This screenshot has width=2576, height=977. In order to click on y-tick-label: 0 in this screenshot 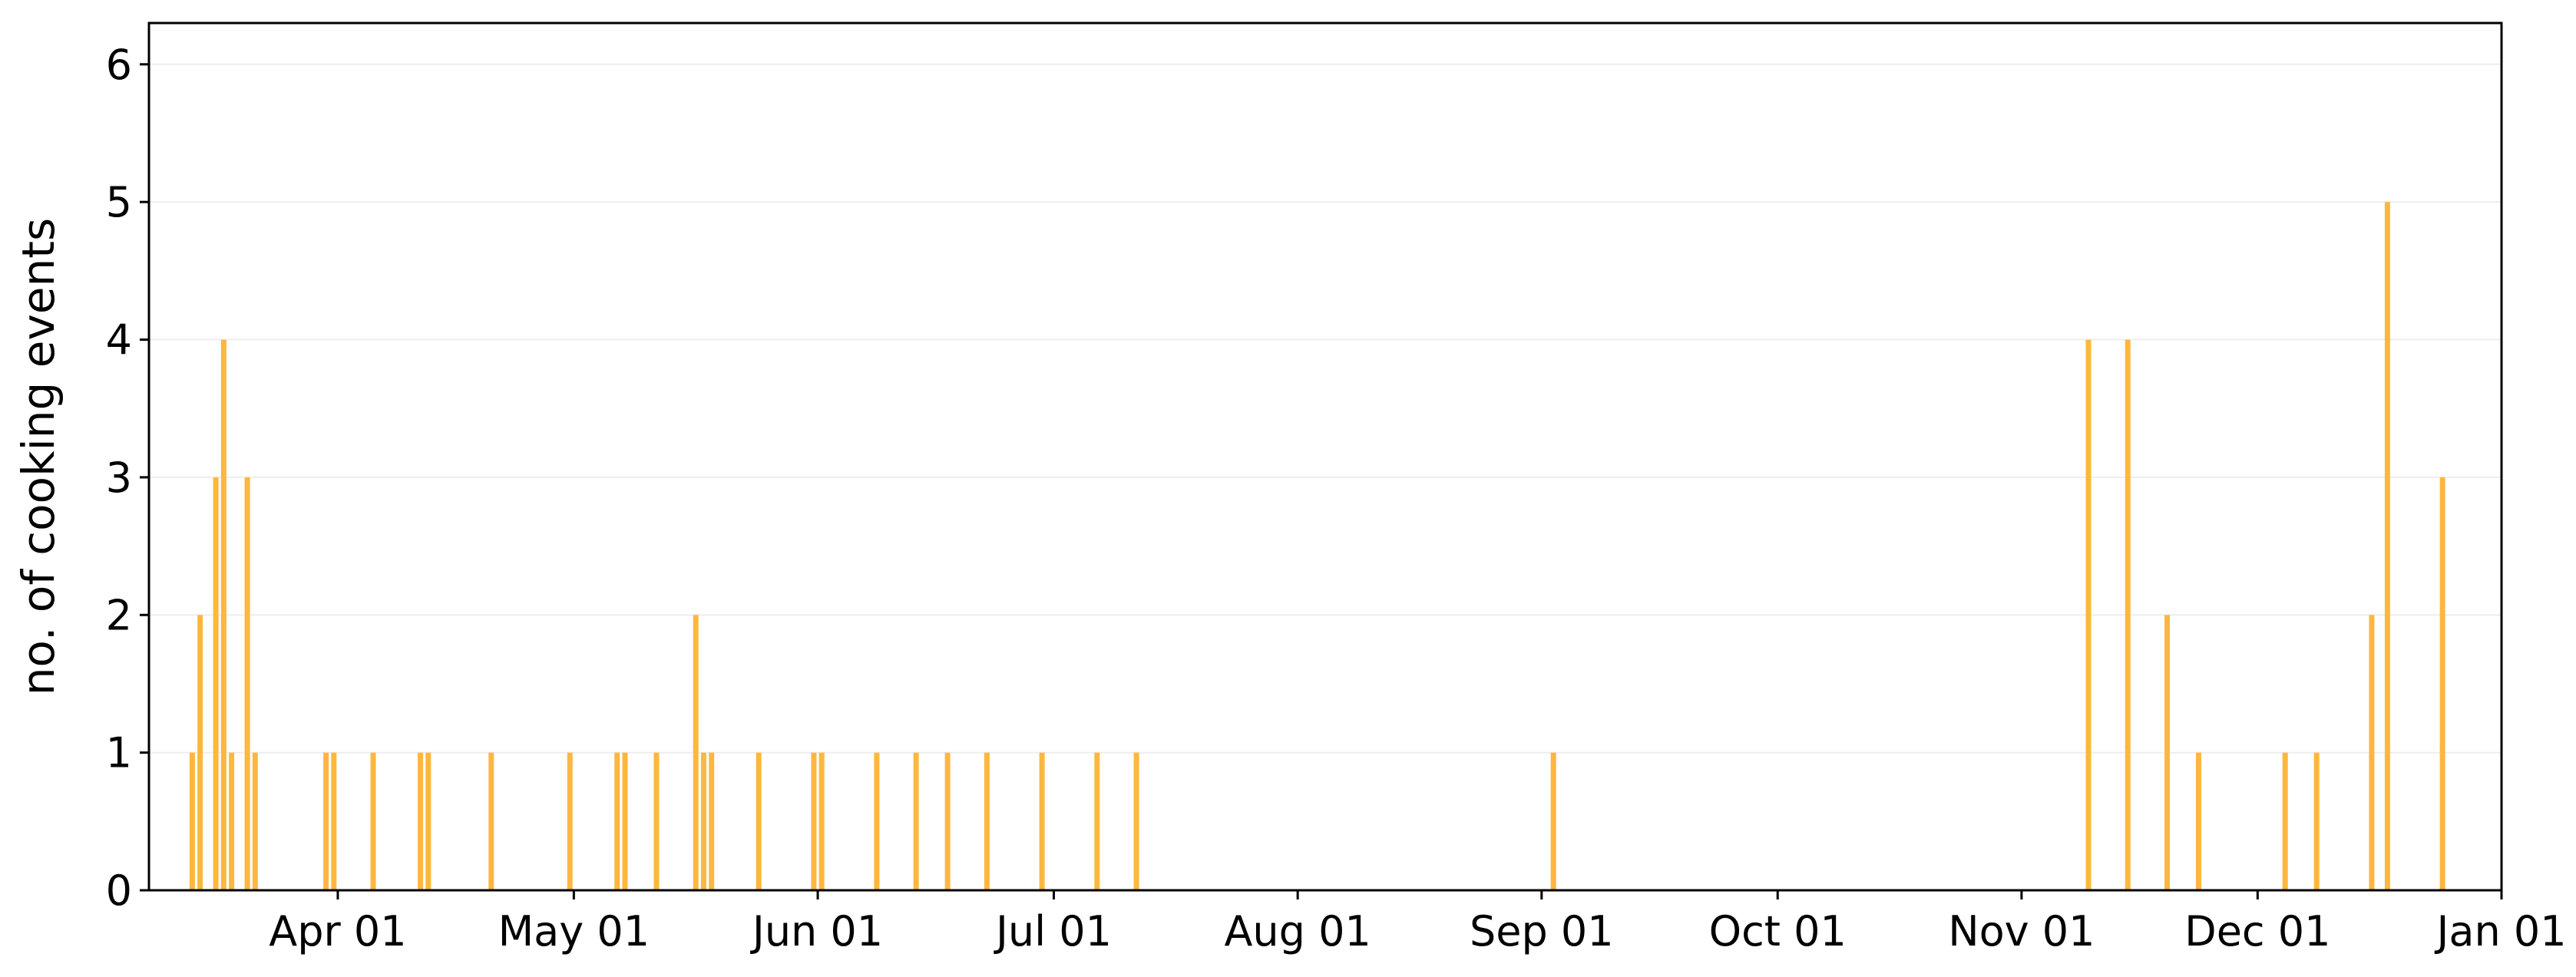, I will do `click(119, 890)`.